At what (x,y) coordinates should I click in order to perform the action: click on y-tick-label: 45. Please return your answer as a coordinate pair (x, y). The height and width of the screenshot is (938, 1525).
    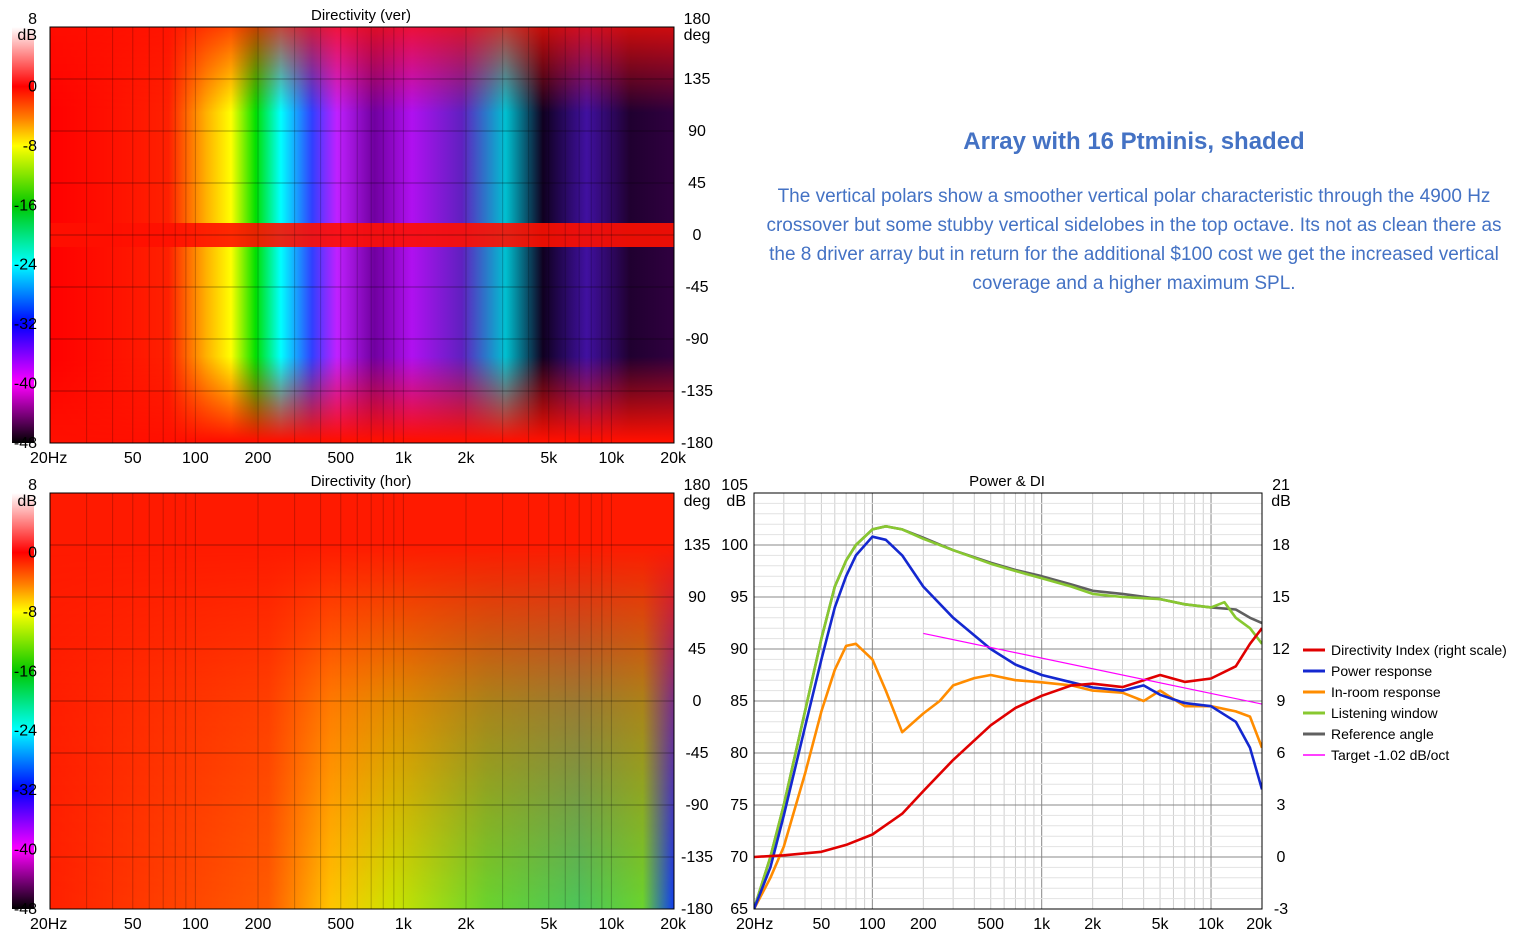
    Looking at the image, I should click on (697, 649).